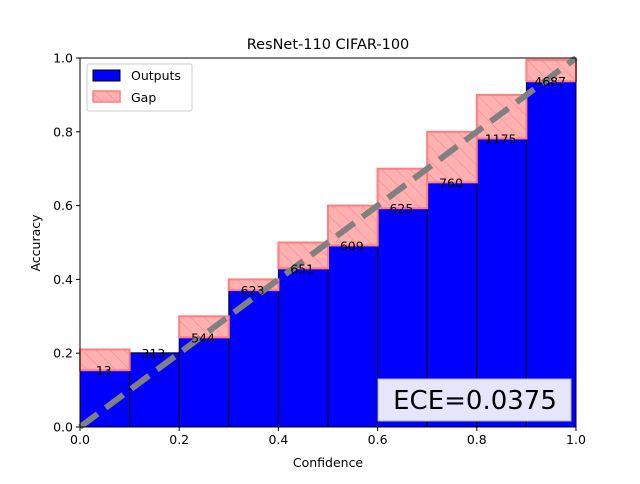 The height and width of the screenshot is (484, 640). What do you see at coordinates (328, 462) in the screenshot?
I see `x-axis-label: Confidence` at bounding box center [328, 462].